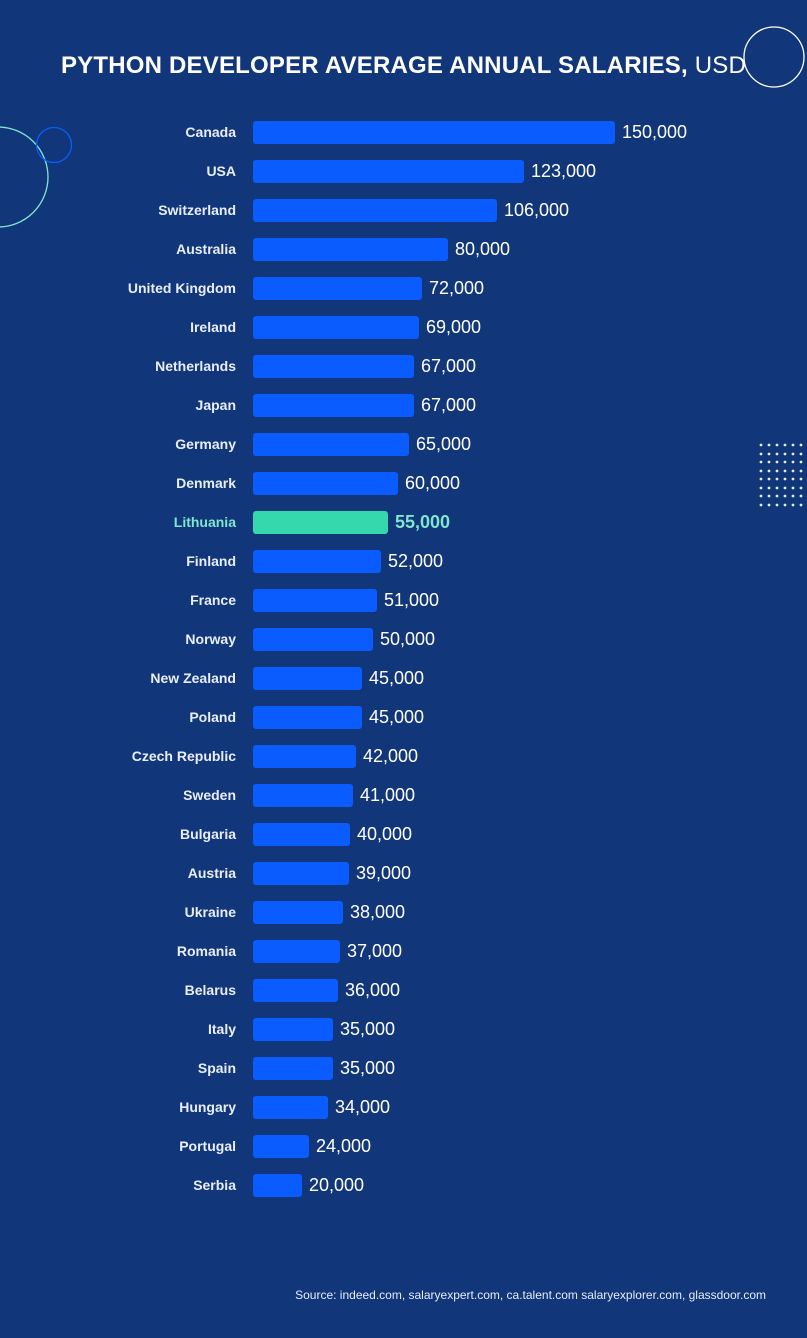  I want to click on bar-row: Spain 35,000, so click(403, 1069).